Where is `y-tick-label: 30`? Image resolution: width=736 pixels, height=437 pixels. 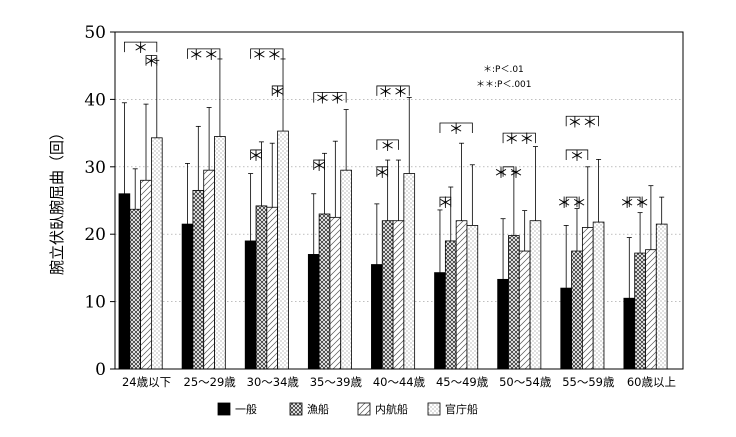 y-tick-label: 30 is located at coordinates (95, 168).